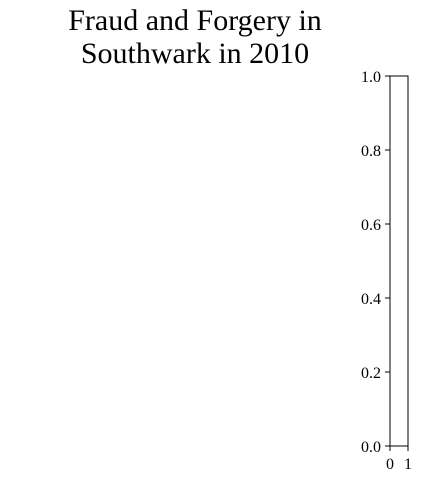  Describe the element at coordinates (371, 151) in the screenshot. I see `y-tick-label: 0.8` at that location.